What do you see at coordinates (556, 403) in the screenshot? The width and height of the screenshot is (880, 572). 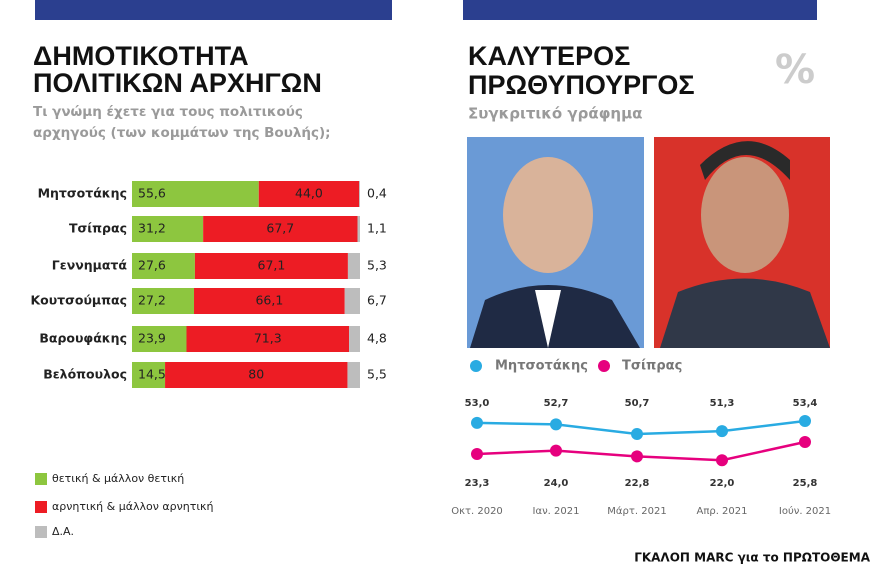 I see `value-label: 52,7` at bounding box center [556, 403].